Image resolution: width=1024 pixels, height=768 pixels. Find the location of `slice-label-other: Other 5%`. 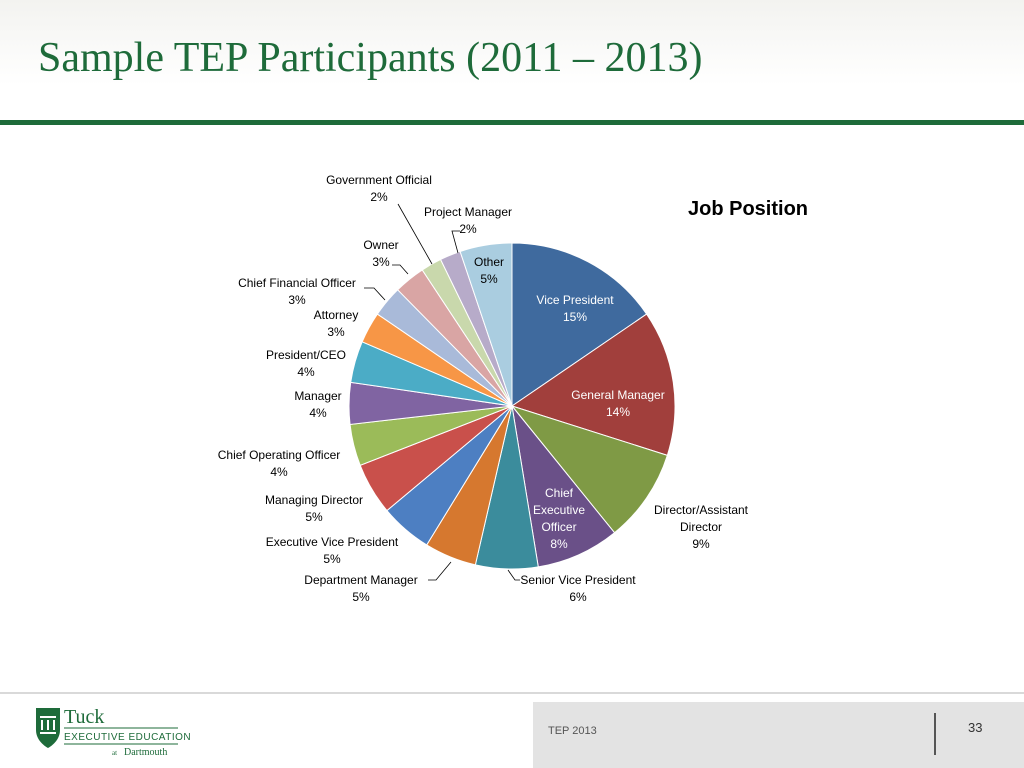

slice-label-other: Other 5% is located at coordinates (489, 270).